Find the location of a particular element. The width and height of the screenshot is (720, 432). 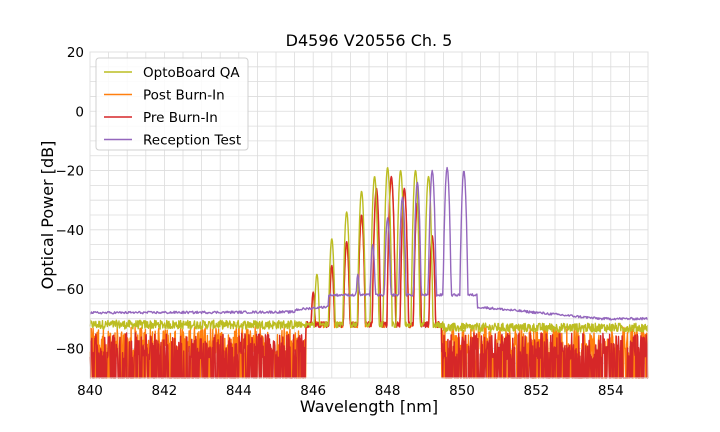

legend-label: Pre Burn-In is located at coordinates (180, 118).